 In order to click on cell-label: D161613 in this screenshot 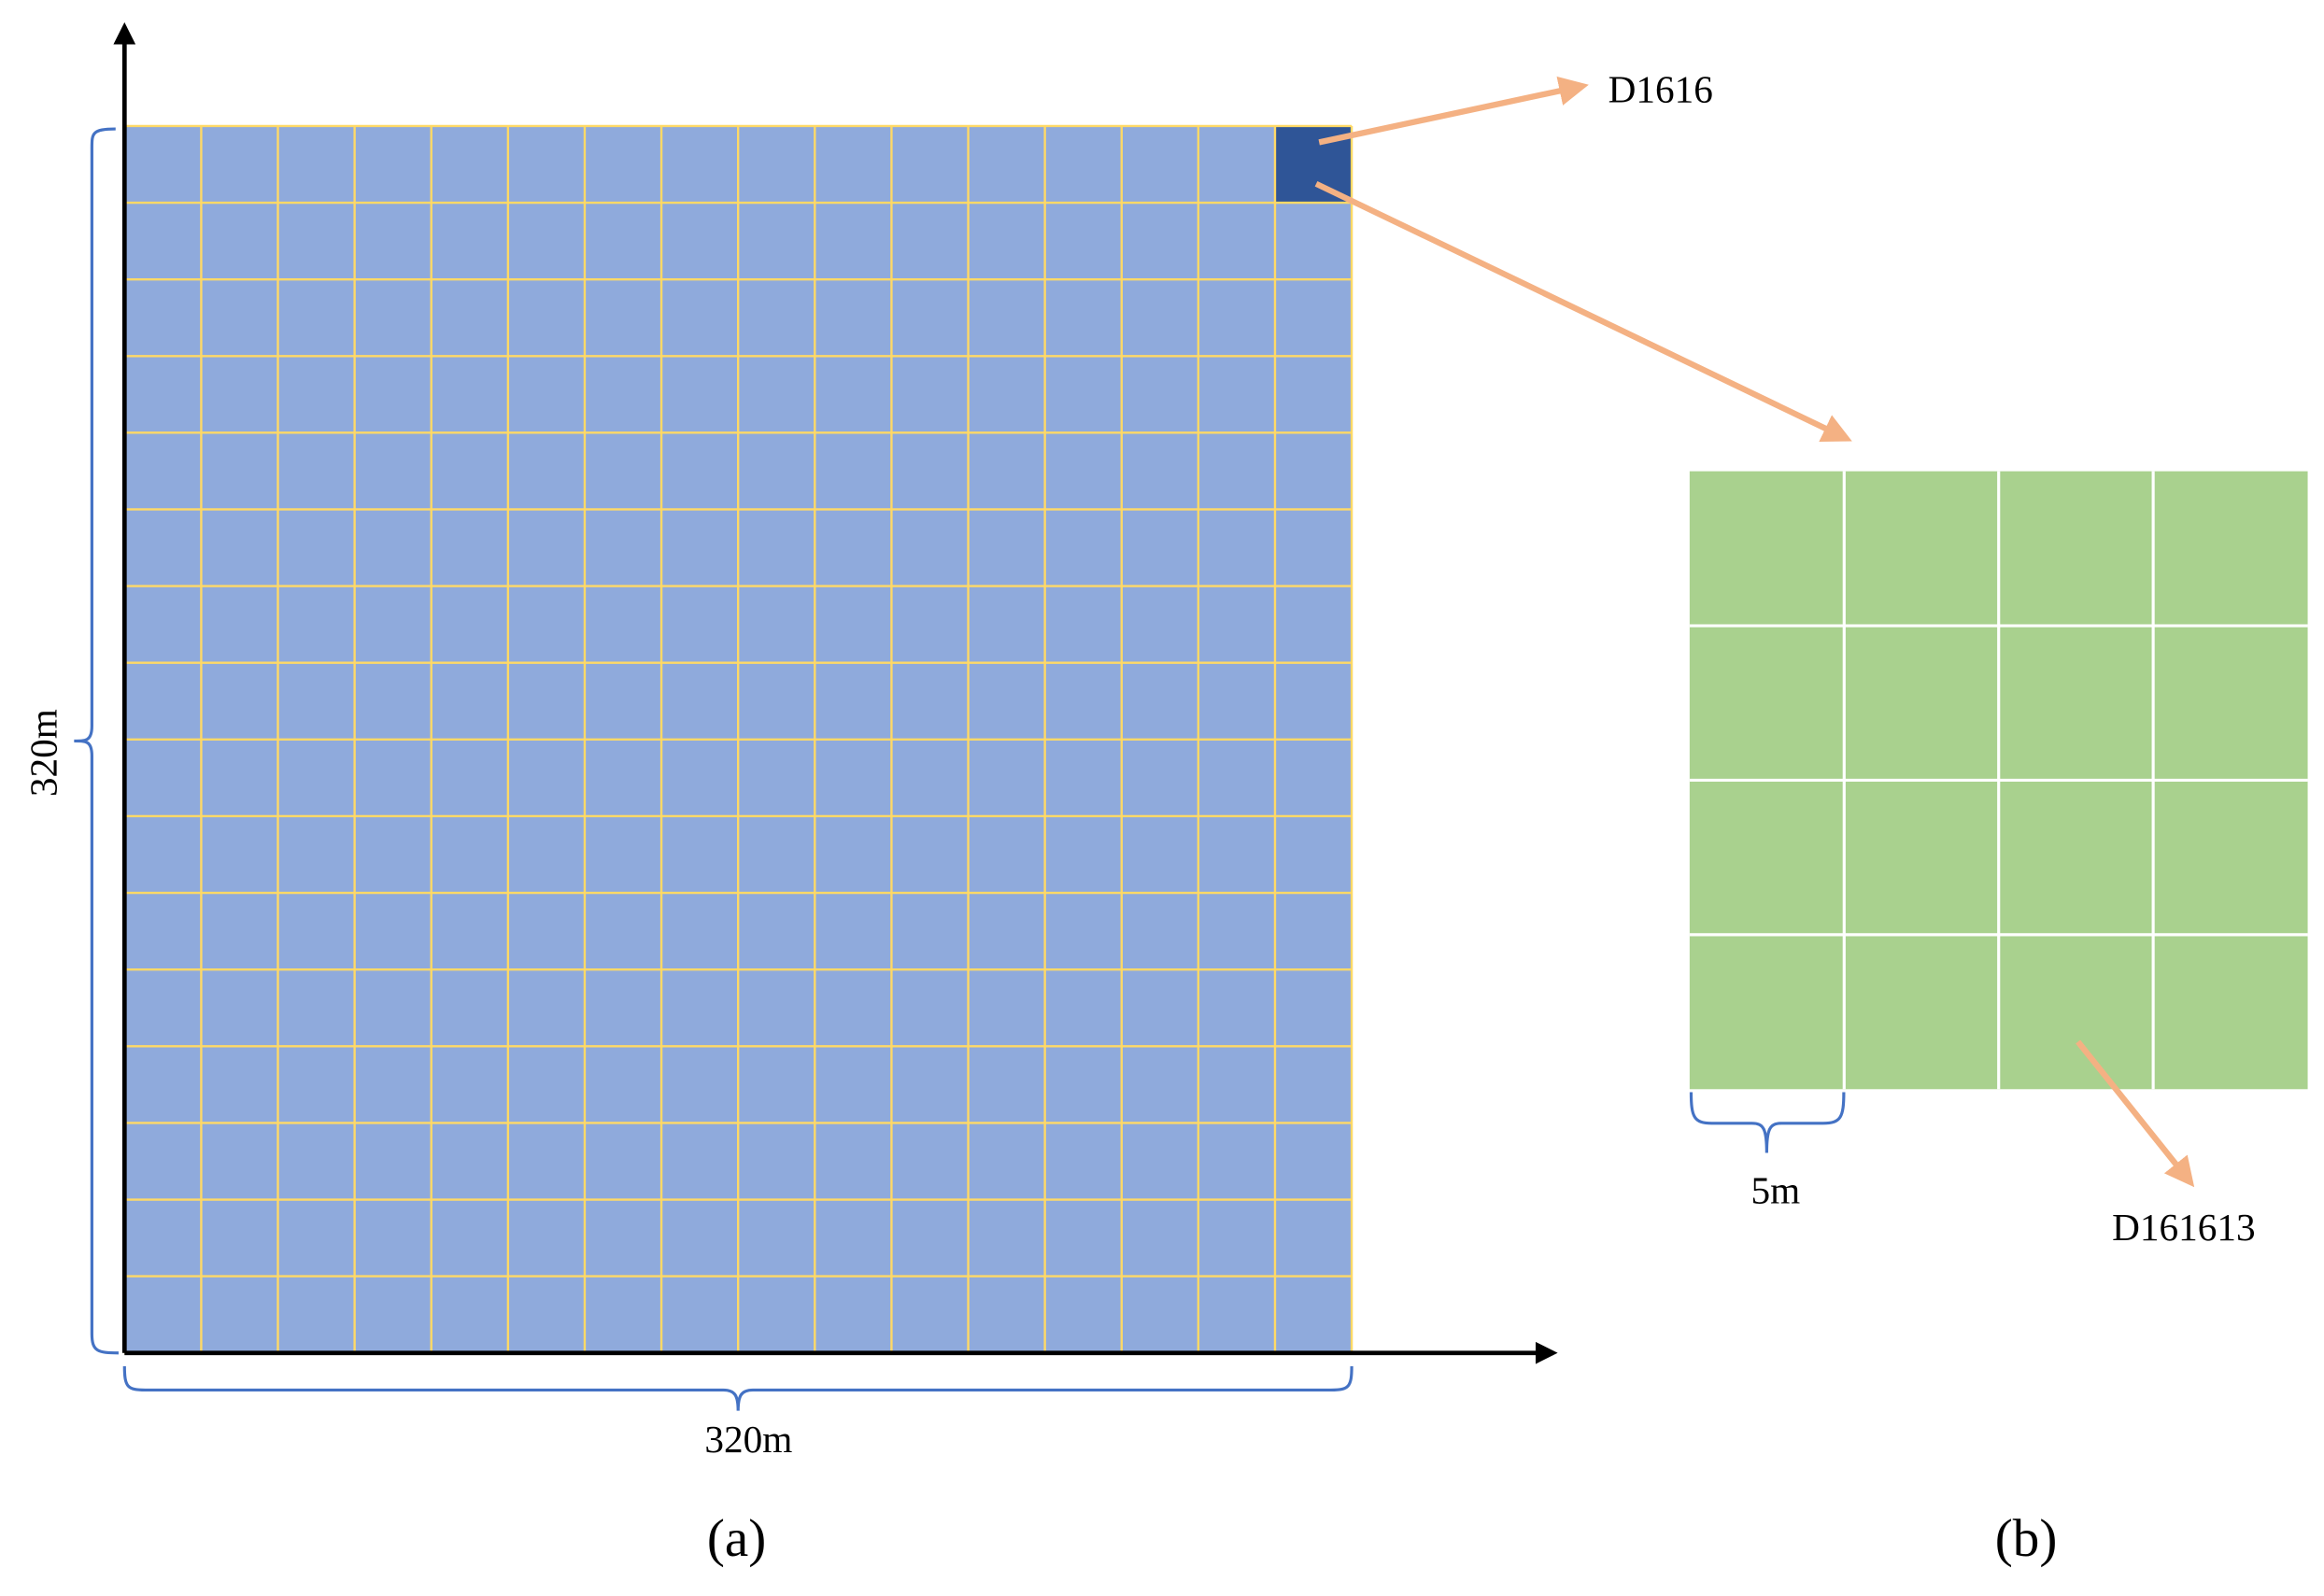, I will do `click(2184, 1227)`.